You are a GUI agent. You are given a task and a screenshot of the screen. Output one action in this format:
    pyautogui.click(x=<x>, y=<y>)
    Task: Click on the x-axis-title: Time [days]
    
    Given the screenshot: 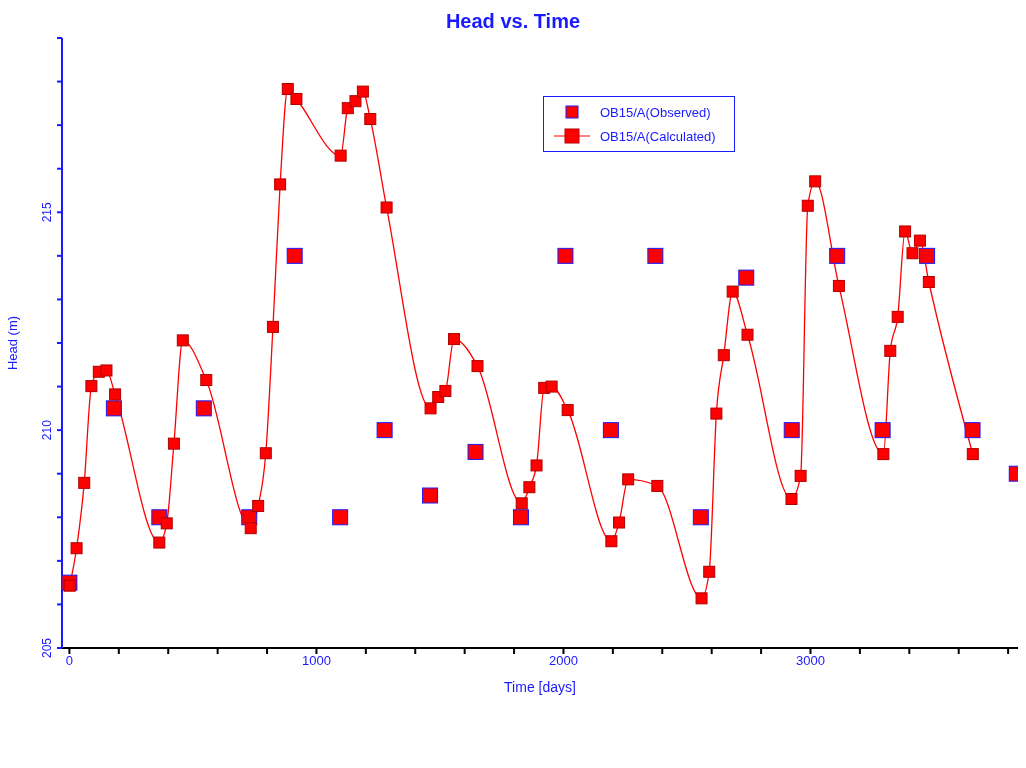 What is the action you would take?
    pyautogui.click(x=540, y=687)
    